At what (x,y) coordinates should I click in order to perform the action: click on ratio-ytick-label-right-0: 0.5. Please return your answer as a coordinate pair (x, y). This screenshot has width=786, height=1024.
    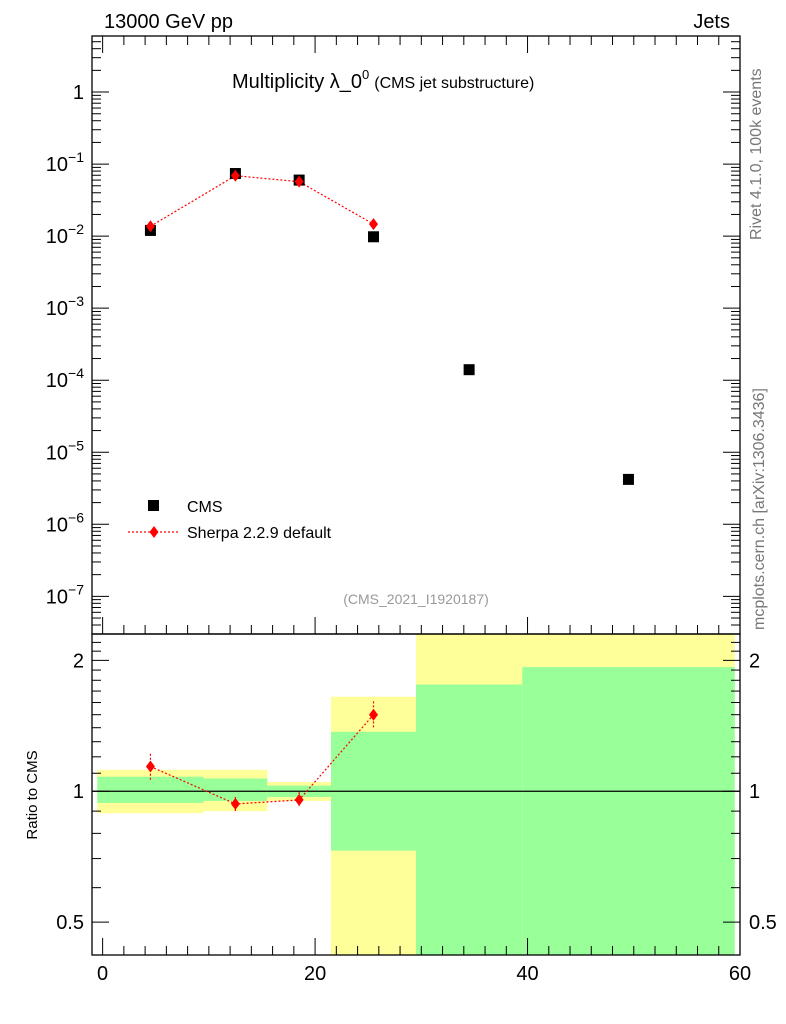
    Looking at the image, I should click on (763, 923).